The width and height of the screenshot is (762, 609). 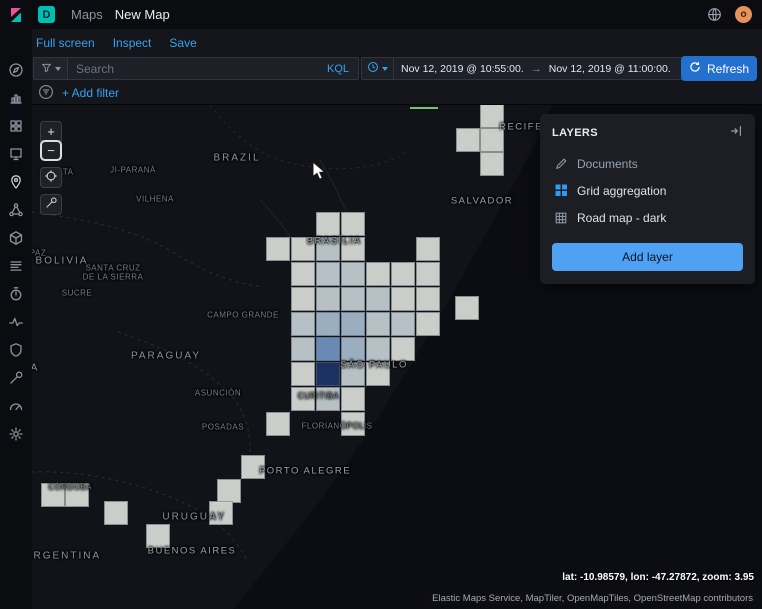 What do you see at coordinates (51, 204) in the screenshot?
I see `spatial-tools-button` at bounding box center [51, 204].